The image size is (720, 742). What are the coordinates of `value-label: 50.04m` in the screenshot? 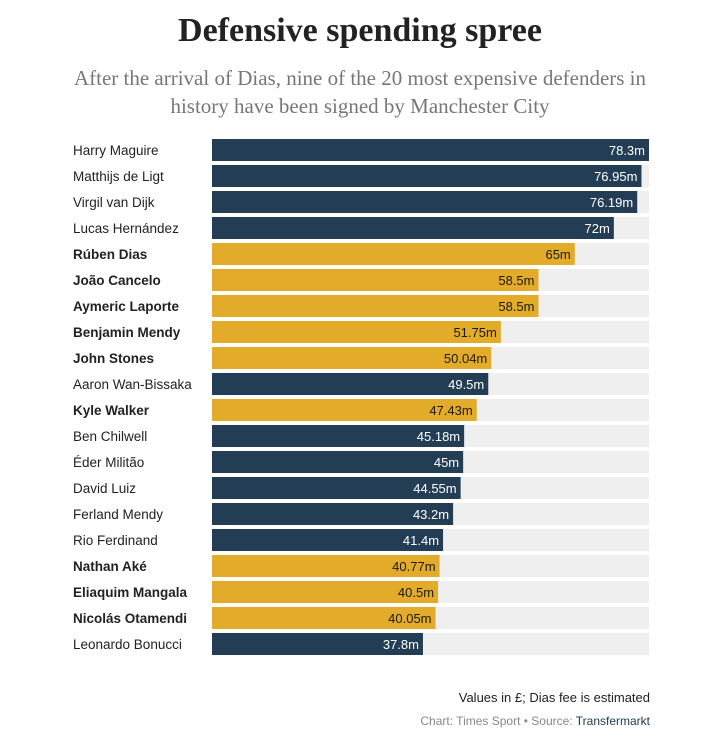 It's located at (465, 358).